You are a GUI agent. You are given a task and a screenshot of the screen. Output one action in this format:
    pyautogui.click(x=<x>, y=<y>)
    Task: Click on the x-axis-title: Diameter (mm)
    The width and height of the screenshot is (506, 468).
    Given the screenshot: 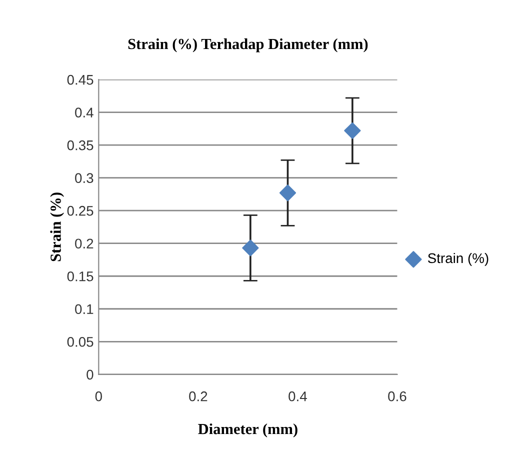 What is the action you would take?
    pyautogui.click(x=248, y=430)
    